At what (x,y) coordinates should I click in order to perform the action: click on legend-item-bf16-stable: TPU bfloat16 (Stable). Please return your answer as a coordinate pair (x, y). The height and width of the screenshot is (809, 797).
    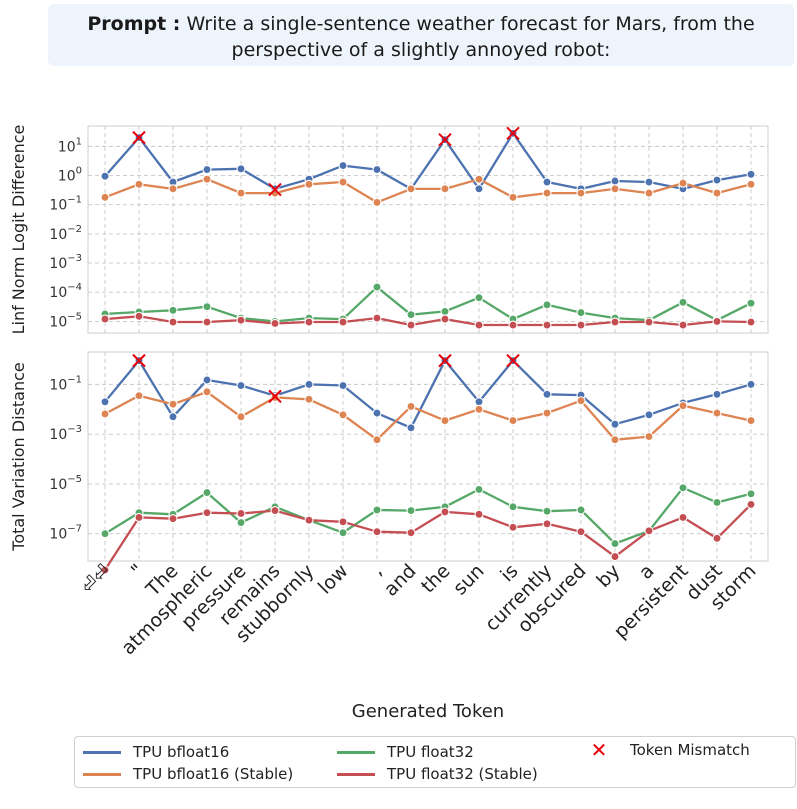
    Looking at the image, I should click on (188, 774).